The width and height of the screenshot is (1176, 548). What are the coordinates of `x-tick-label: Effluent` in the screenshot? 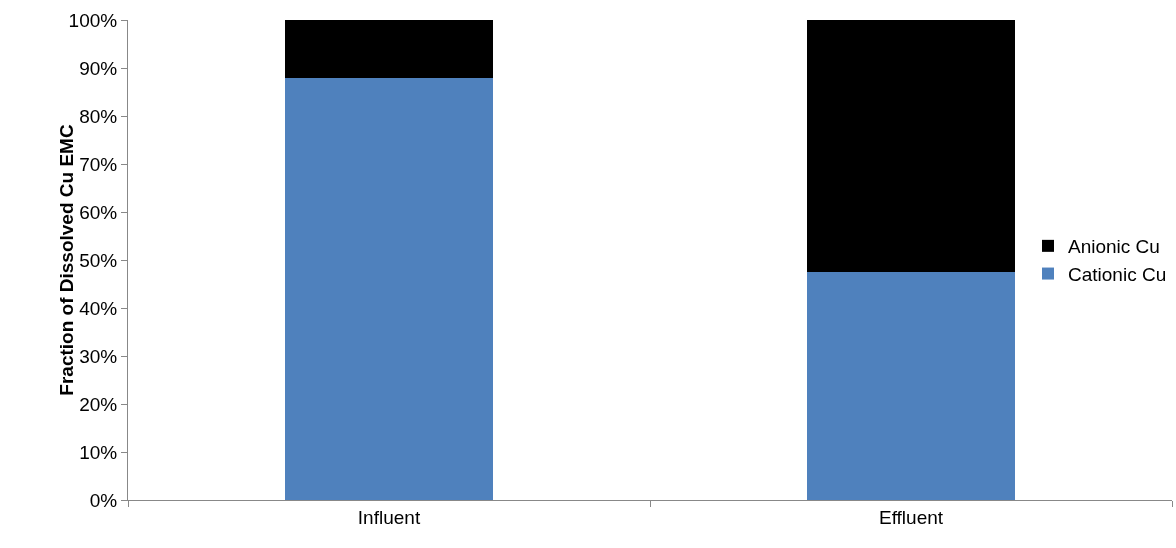 It's located at (911, 517).